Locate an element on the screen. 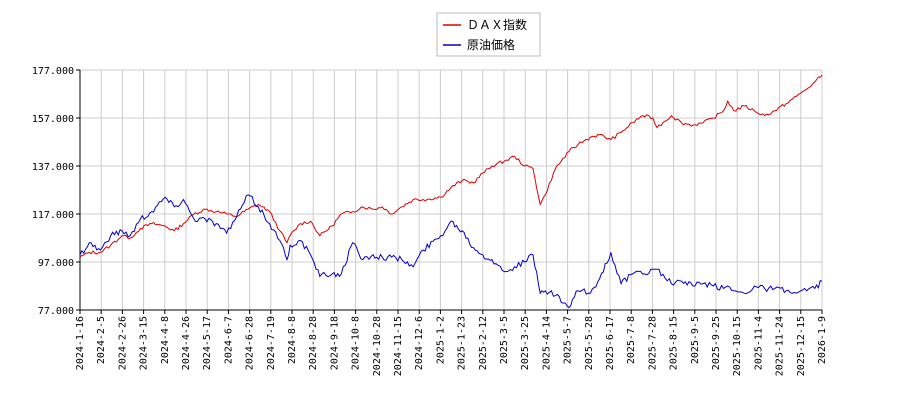 The height and width of the screenshot is (400, 900). y-tick-label: 77.000 is located at coordinates (56, 311).